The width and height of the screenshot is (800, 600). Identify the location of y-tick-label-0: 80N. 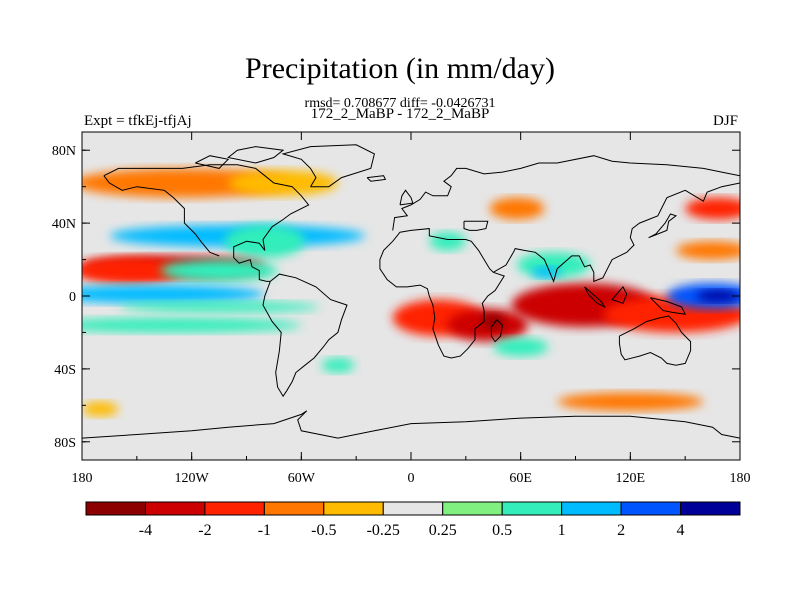
(64, 151).